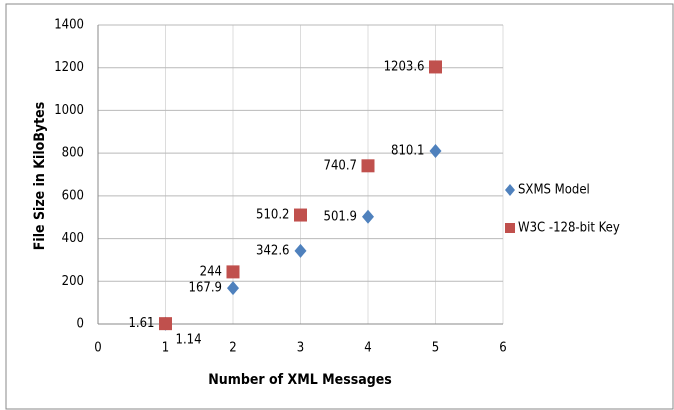 The image size is (674, 410). What do you see at coordinates (73, 153) in the screenshot?
I see `y-tick-label: 800` at bounding box center [73, 153].